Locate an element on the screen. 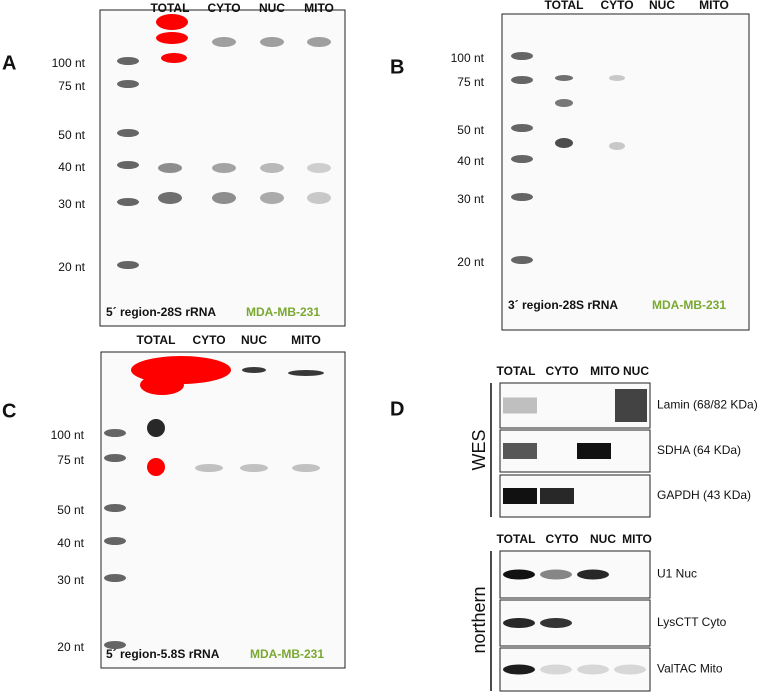  panel-label: A is located at coordinates (9, 63).